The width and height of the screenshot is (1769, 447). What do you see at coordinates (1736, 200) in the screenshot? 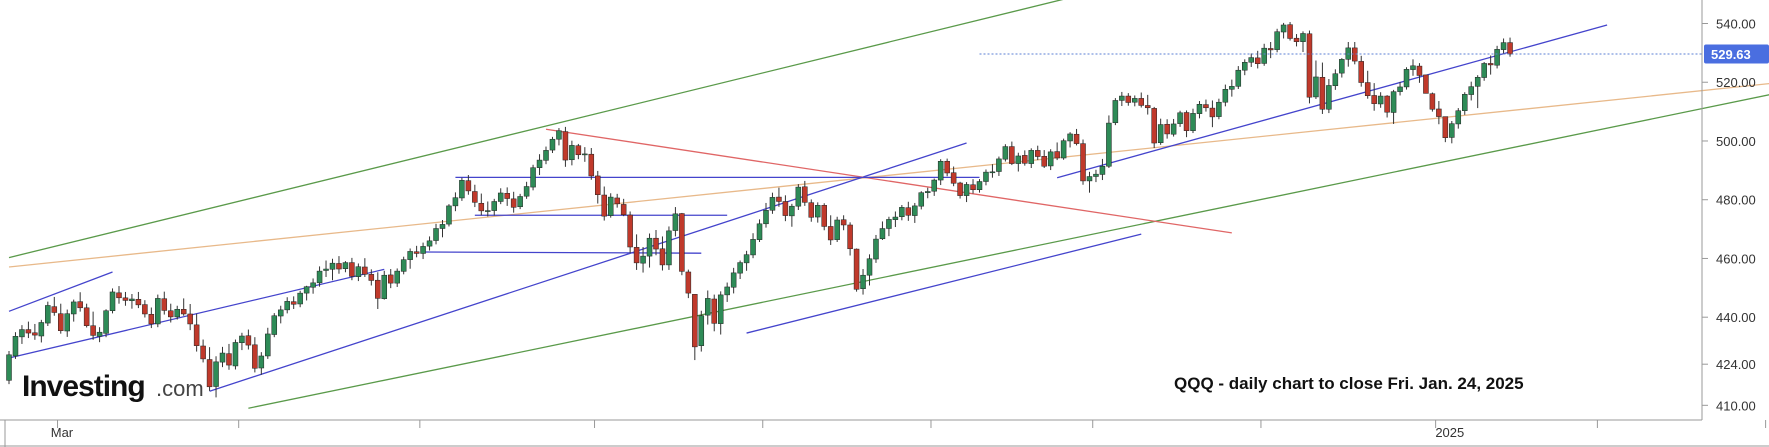
I see `y-tick-label: 480.00` at bounding box center [1736, 200].